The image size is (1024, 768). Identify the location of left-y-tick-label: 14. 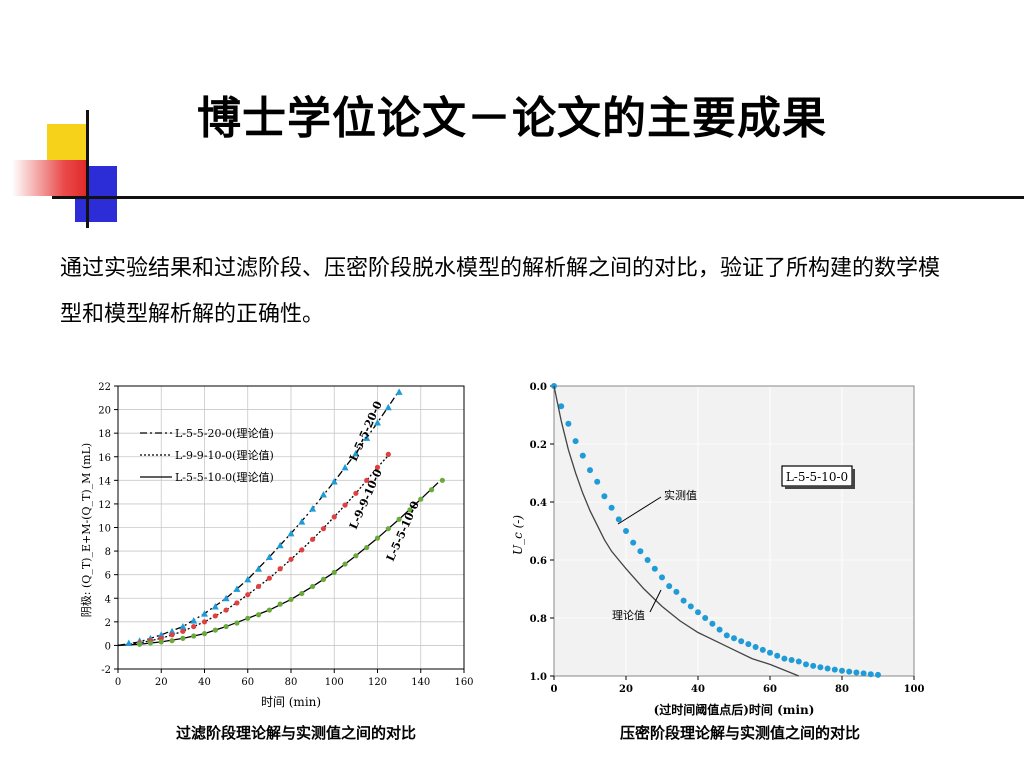
(104, 481).